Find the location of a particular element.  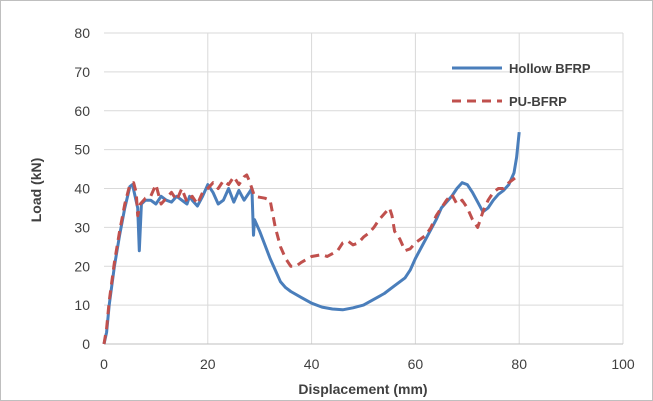

y-tick-label: 60 is located at coordinates (82, 111).